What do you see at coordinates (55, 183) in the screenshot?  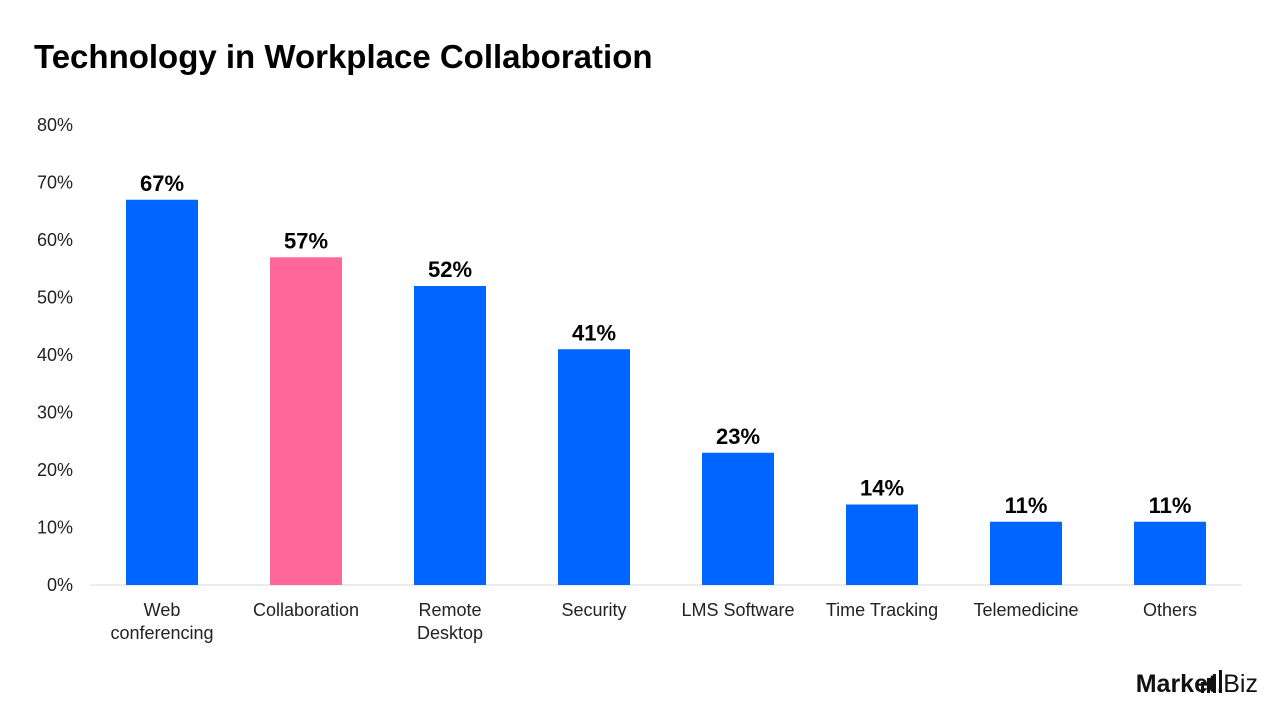 I see `y-tick-label: 70%` at bounding box center [55, 183].